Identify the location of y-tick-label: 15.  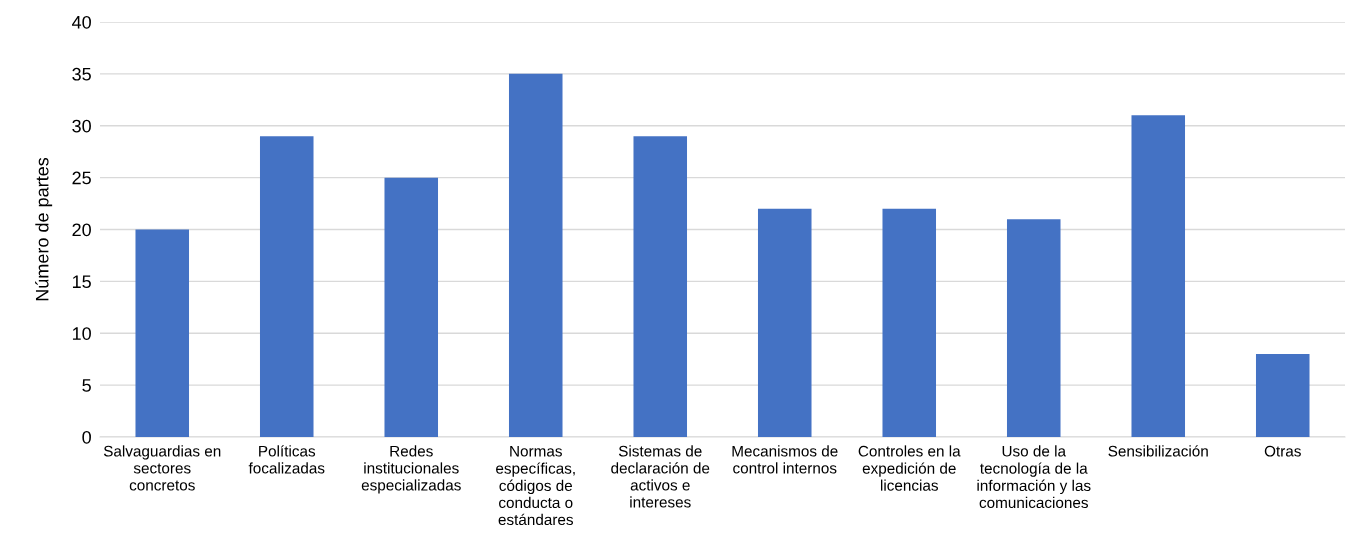
(81, 282).